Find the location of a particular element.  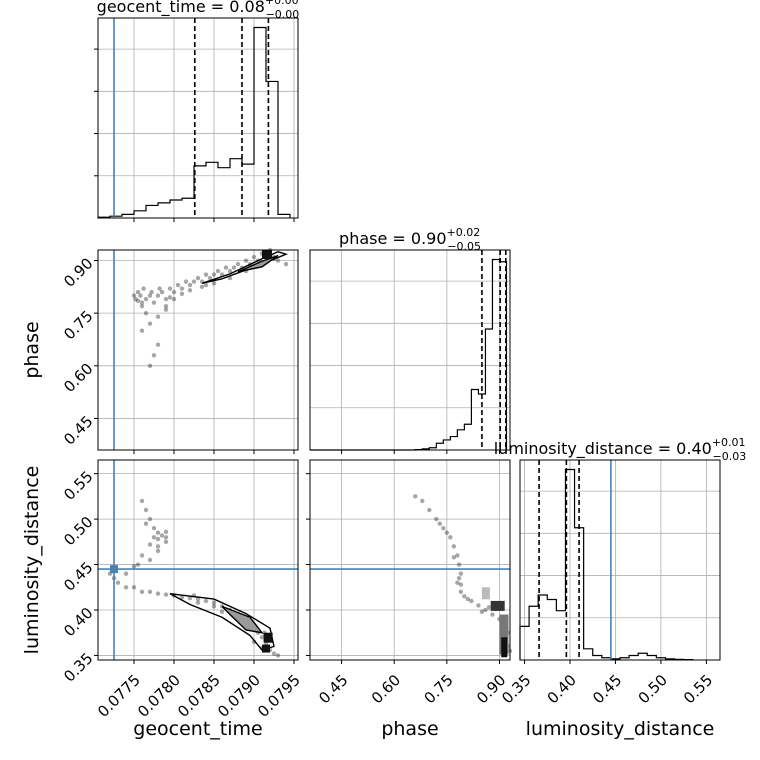

title-luminosity_distance: luminosity_distance = 0.40+0.01 −0.03 is located at coordinates (620, 449).